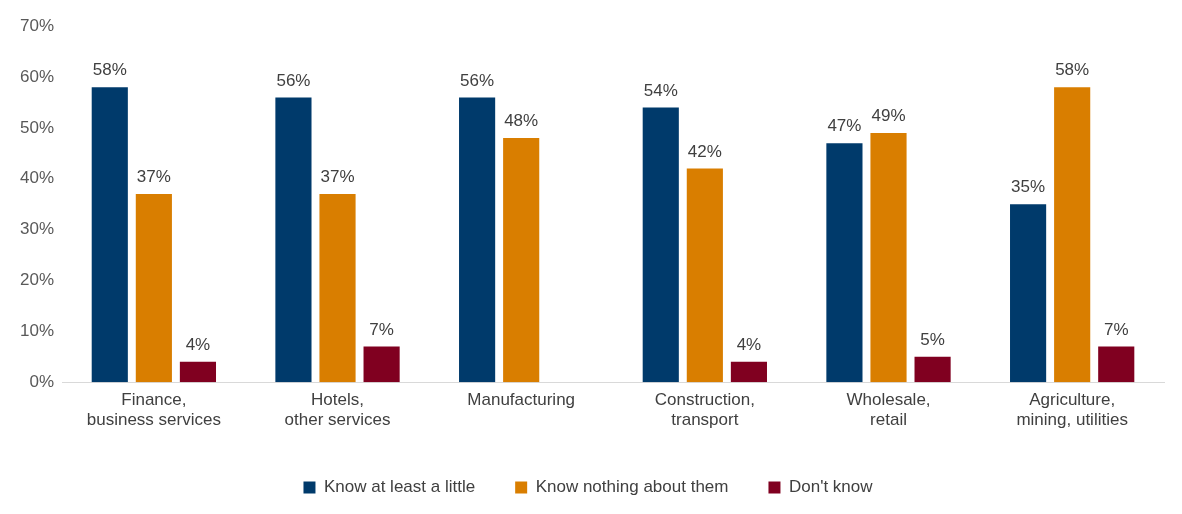  I want to click on x-tick-label: Agriculture, mining, utilities, so click(1072, 410).